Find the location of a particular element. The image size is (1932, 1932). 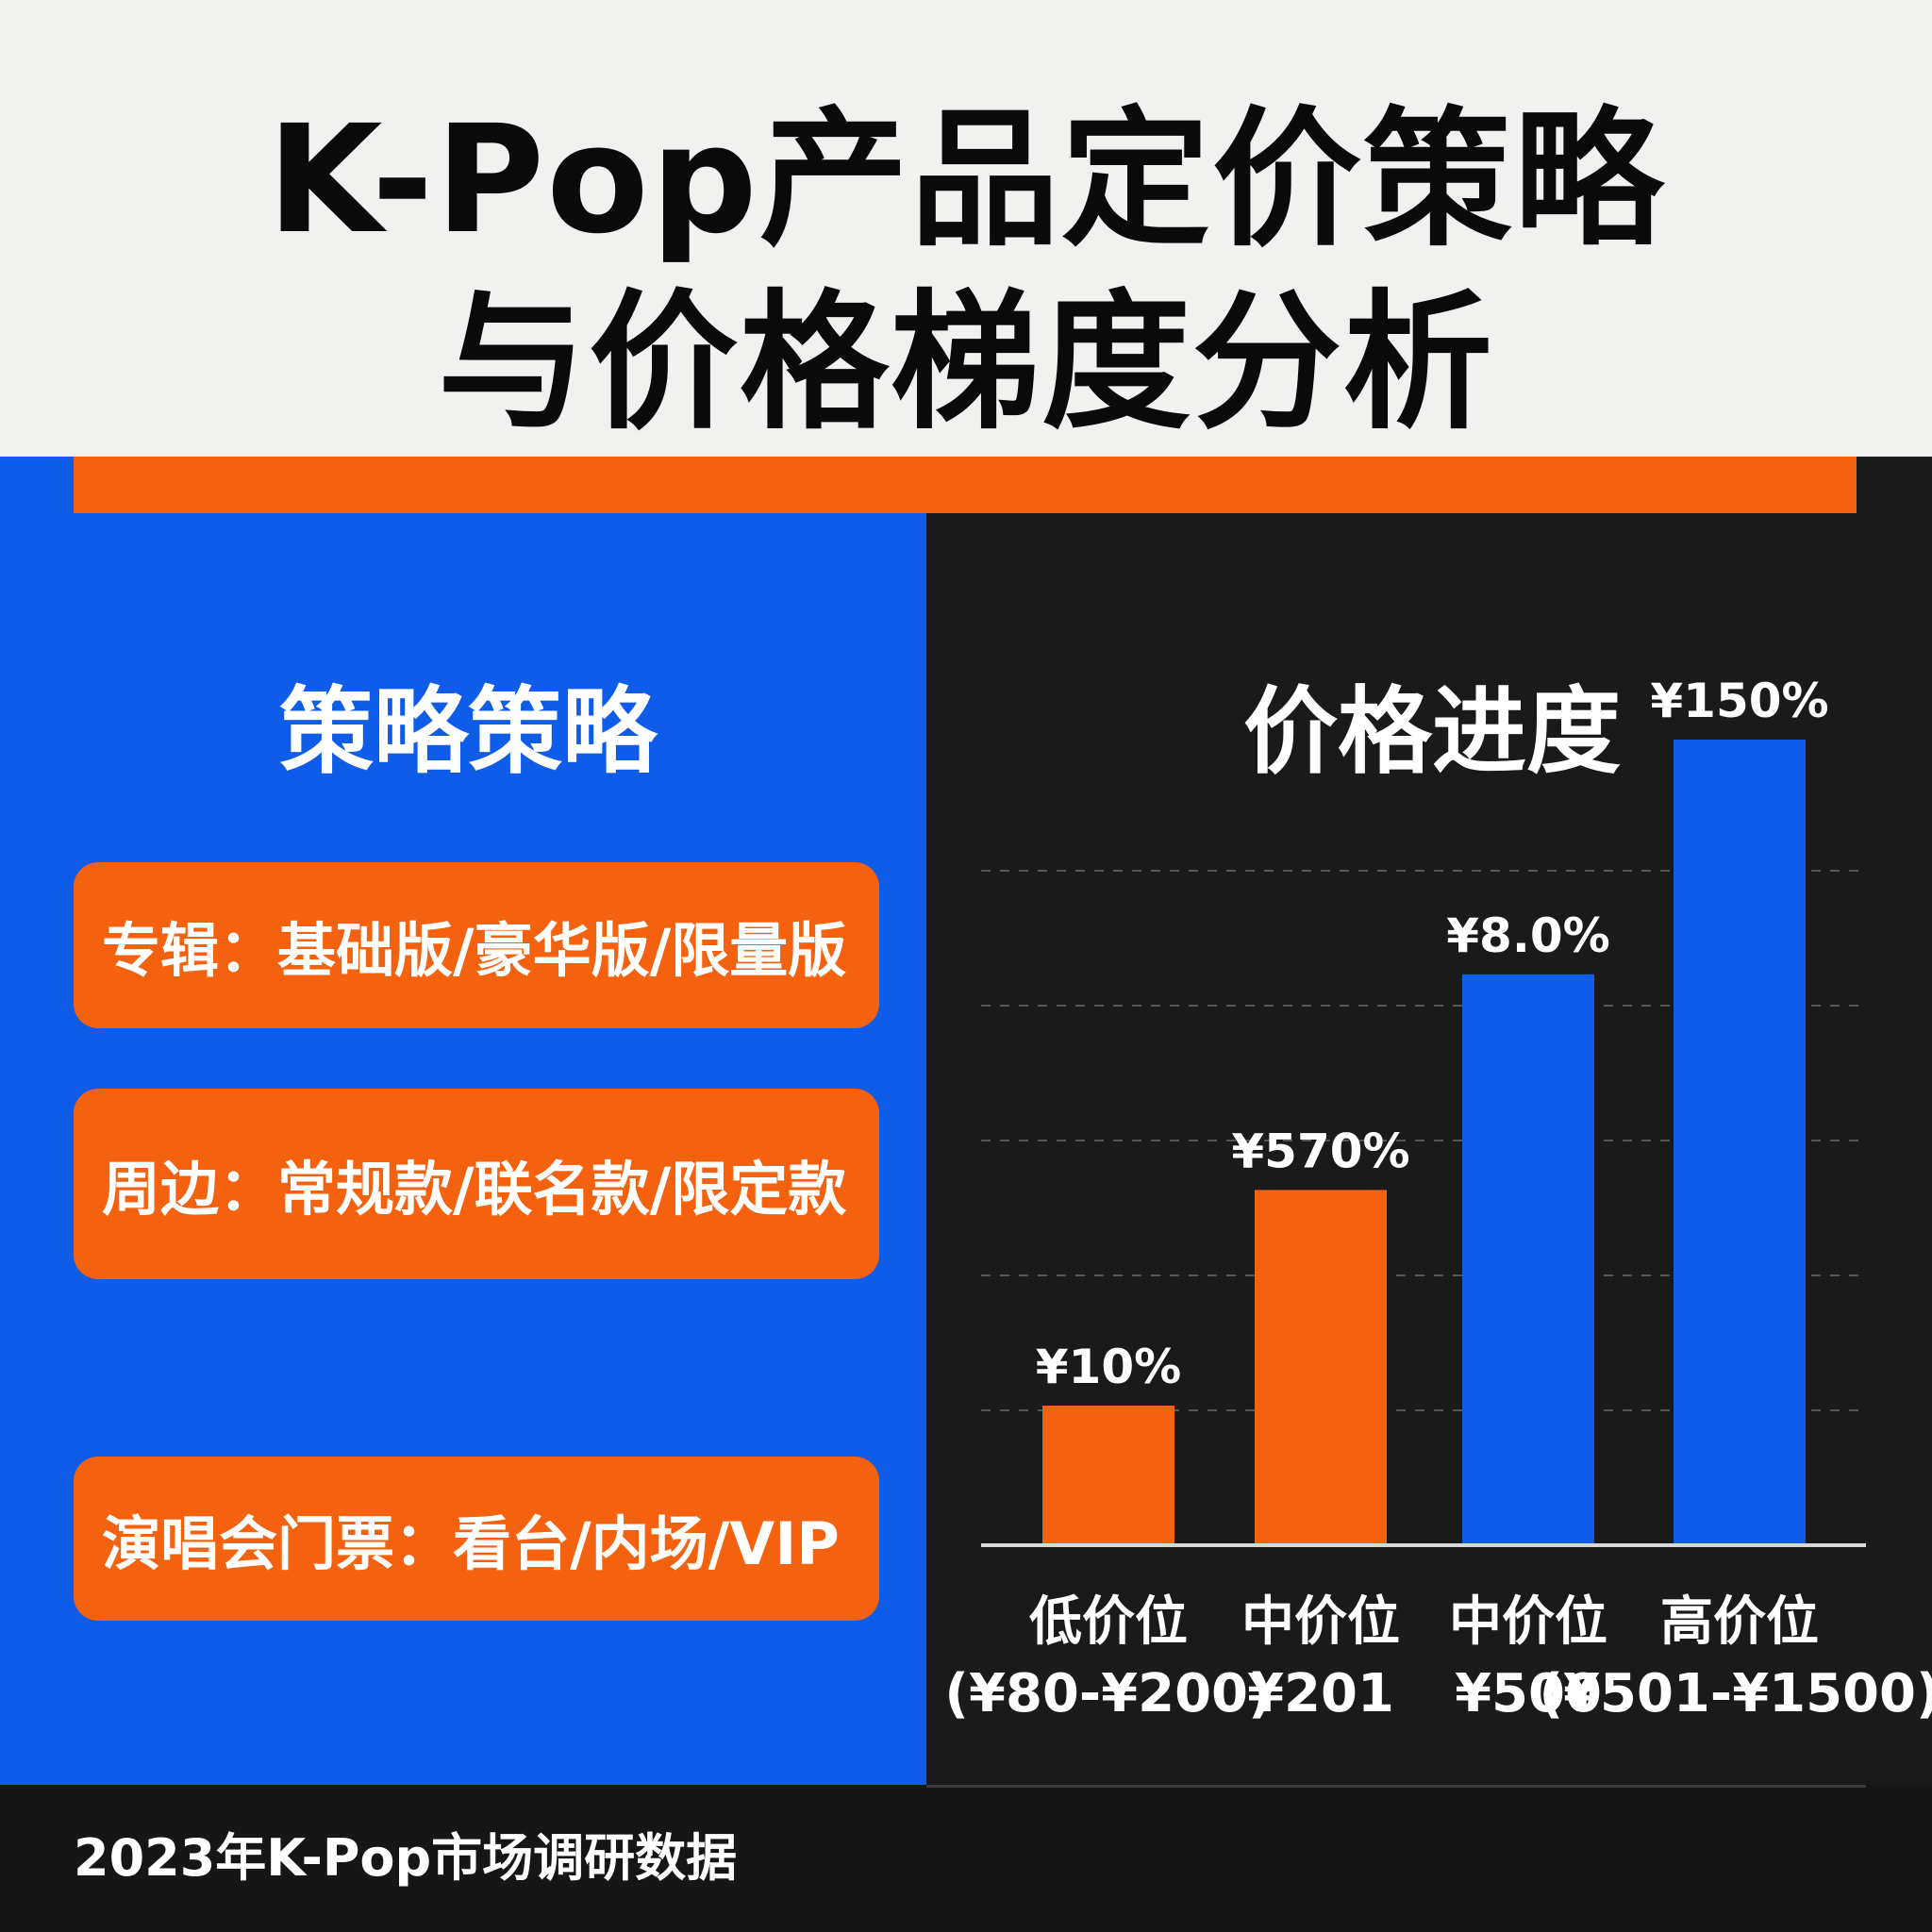

category-label: 低价位 is located at coordinates (1108, 1622).